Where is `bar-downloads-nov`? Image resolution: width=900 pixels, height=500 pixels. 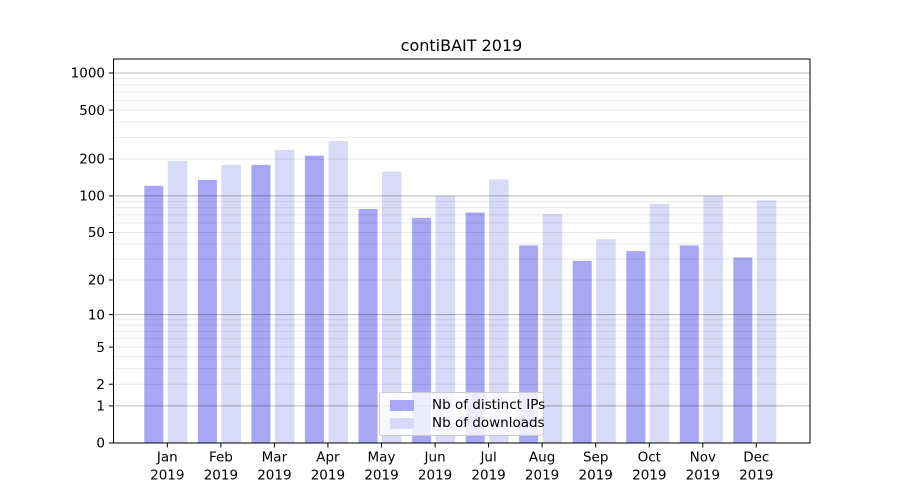 bar-downloads-nov is located at coordinates (713, 319).